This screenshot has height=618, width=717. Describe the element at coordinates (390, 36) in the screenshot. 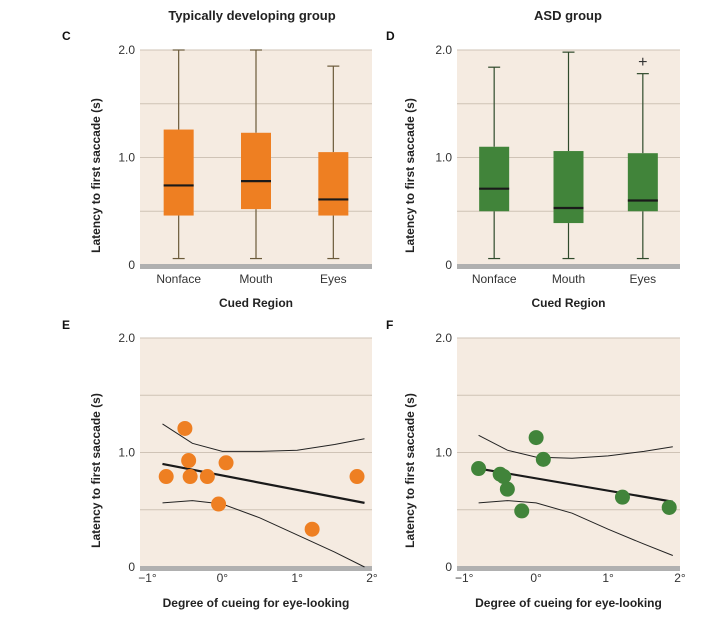

I see `panel-letter: D` at that location.